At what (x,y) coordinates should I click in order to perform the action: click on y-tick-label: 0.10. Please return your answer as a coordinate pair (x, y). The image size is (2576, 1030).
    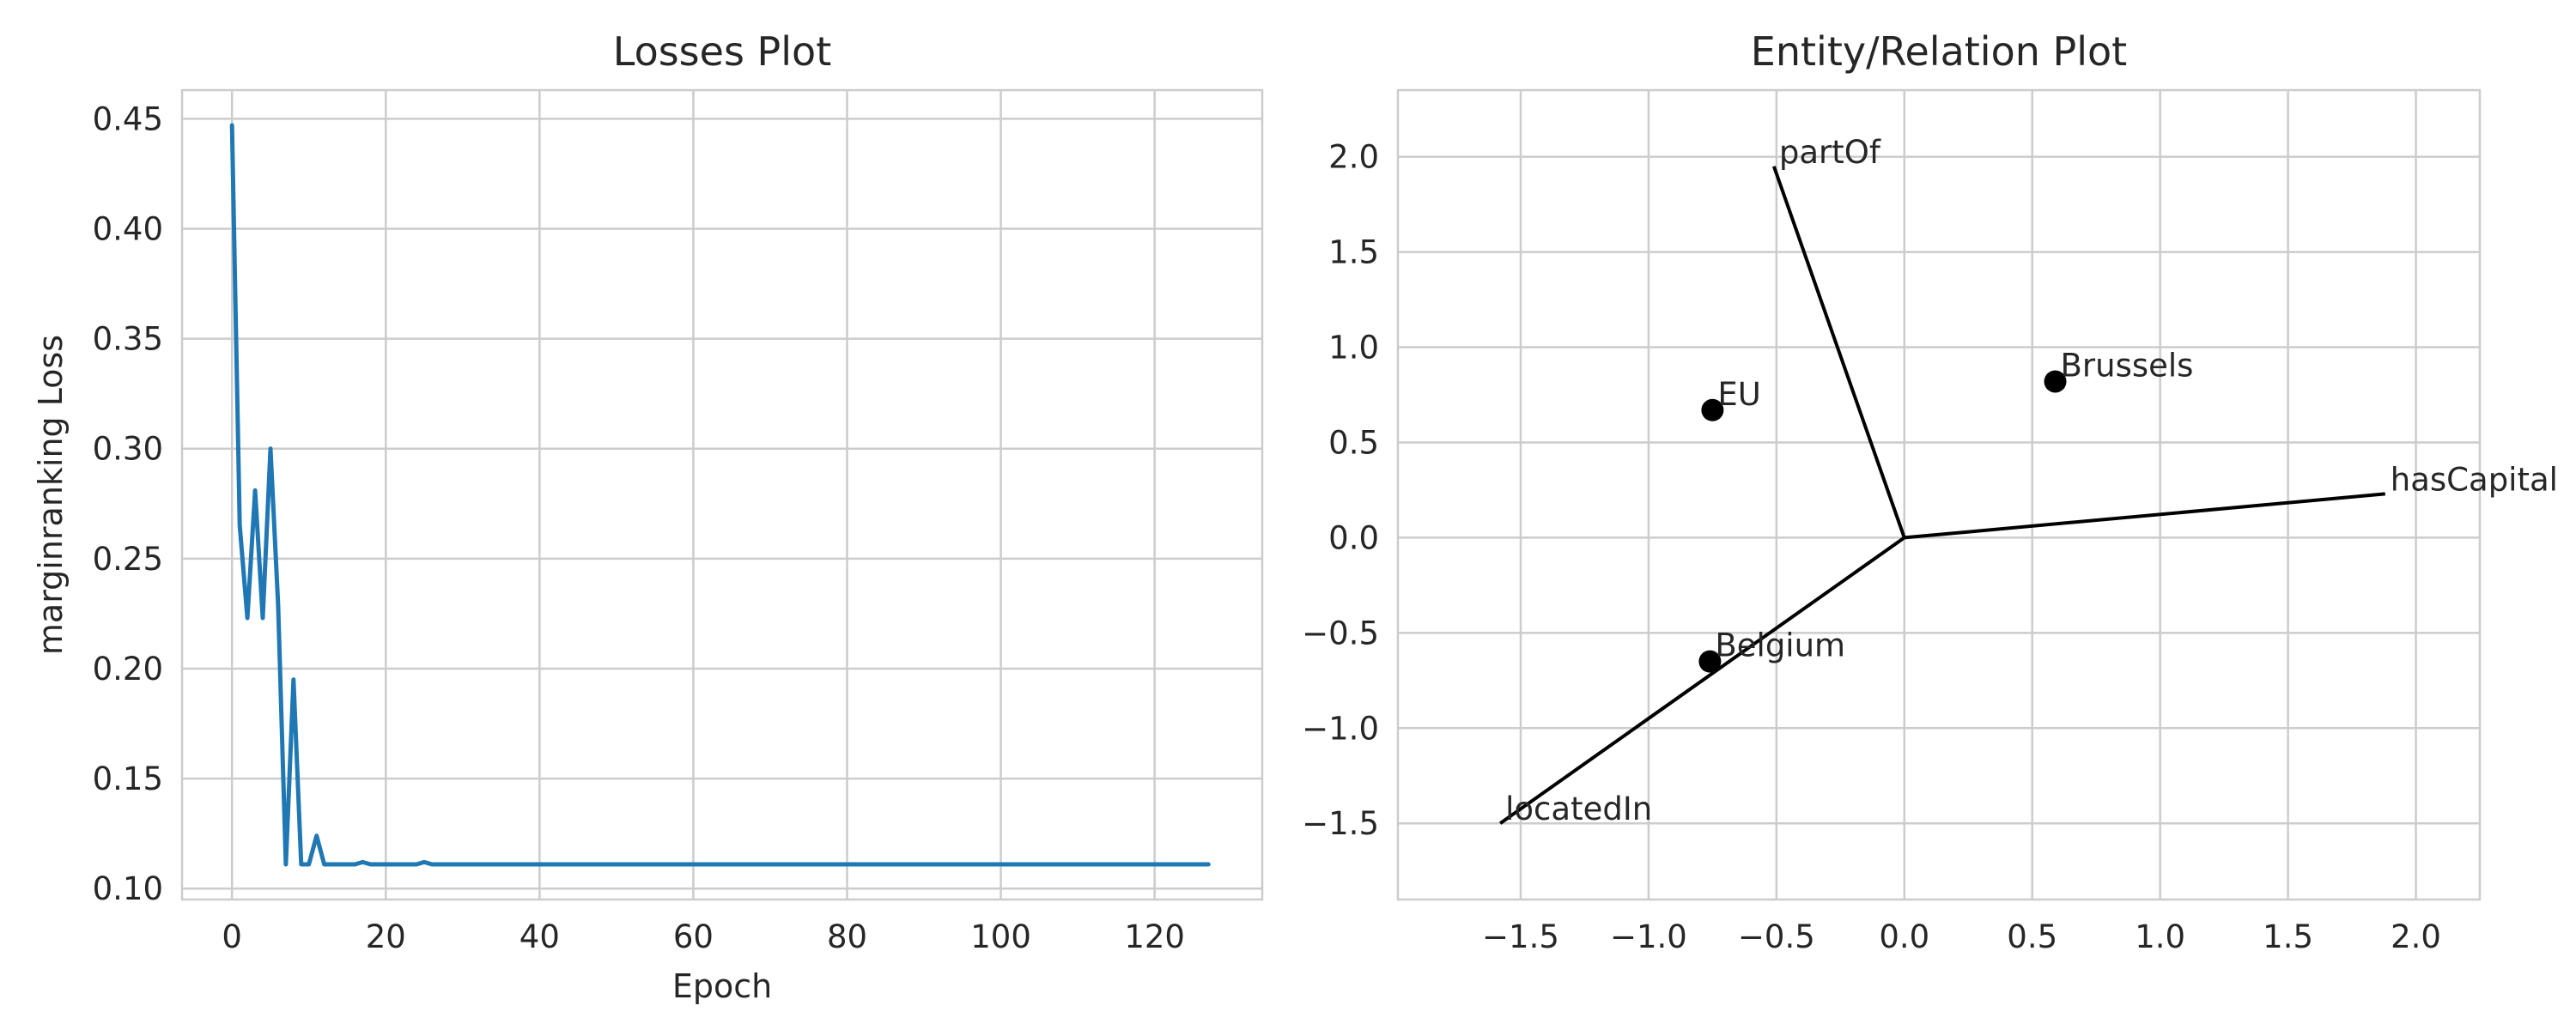
    Looking at the image, I should click on (128, 888).